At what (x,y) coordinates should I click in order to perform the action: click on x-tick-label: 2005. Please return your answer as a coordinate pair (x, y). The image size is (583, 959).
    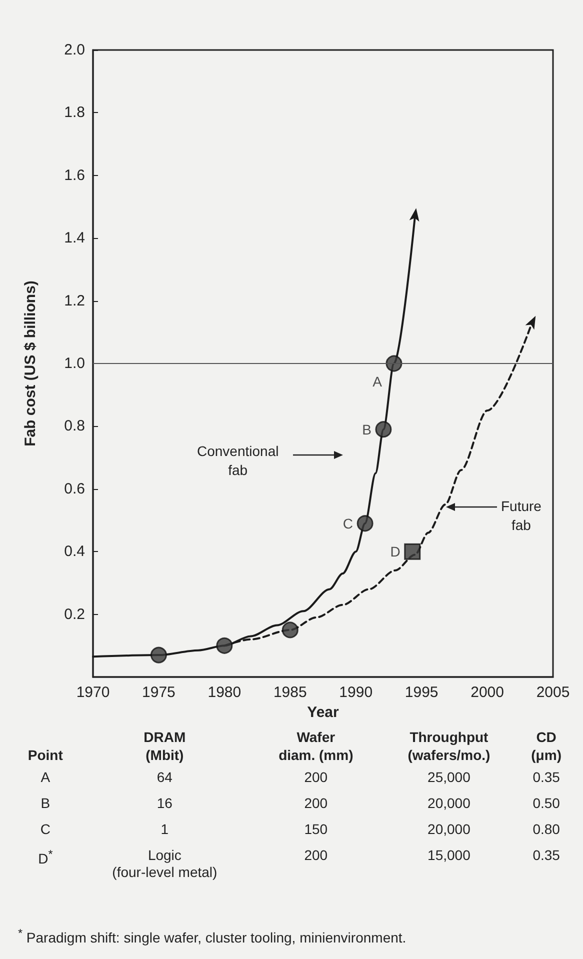
    Looking at the image, I should click on (553, 692).